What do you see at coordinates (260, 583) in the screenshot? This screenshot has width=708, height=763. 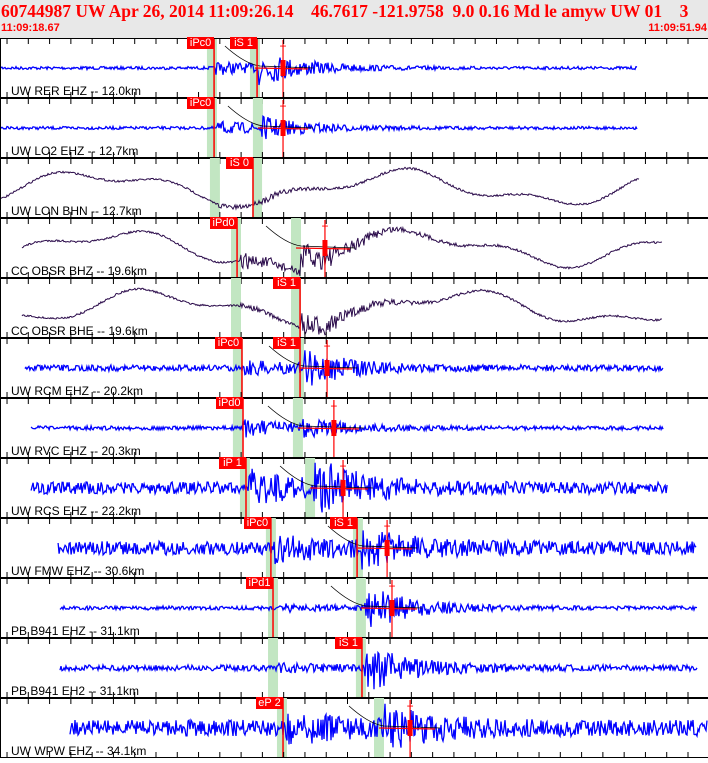 I see `pick-label: iPd1` at bounding box center [260, 583].